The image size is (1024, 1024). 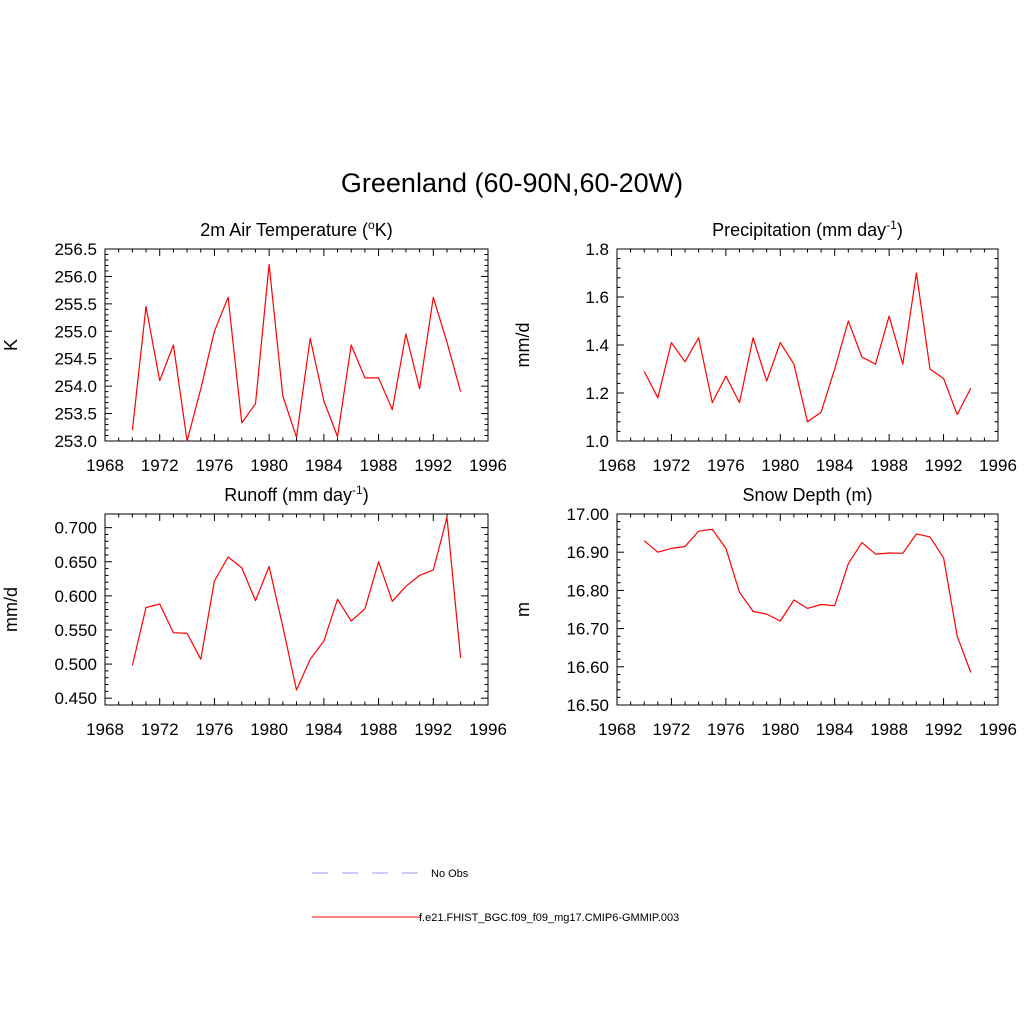 What do you see at coordinates (597, 393) in the screenshot?
I see `y-tick-label: 1.2` at bounding box center [597, 393].